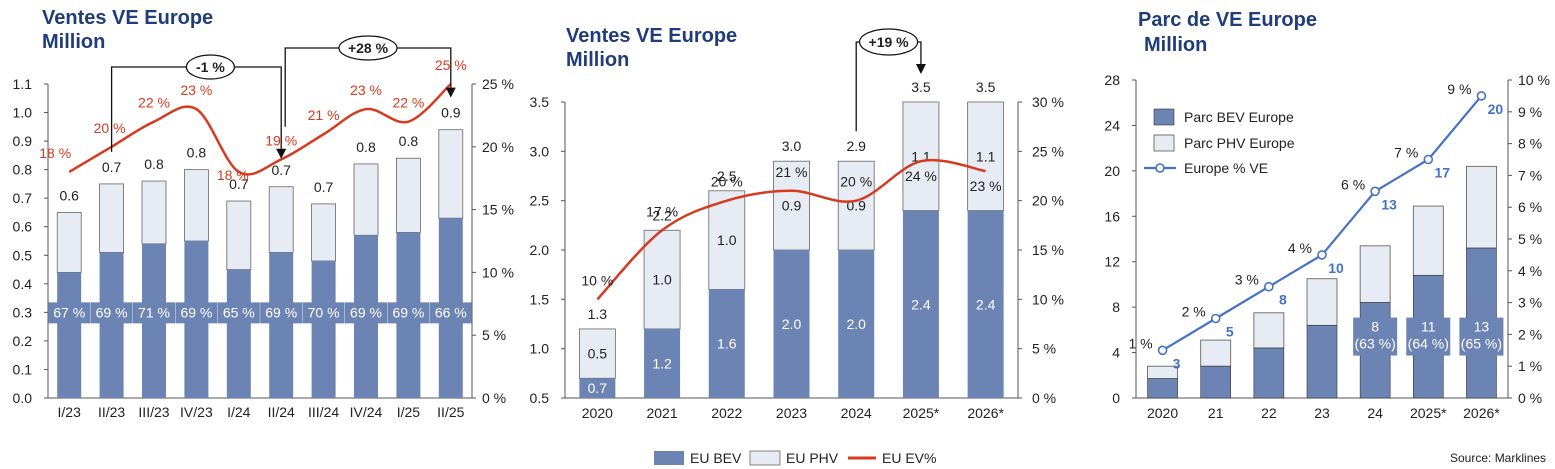 This screenshot has width=1555, height=469. What do you see at coordinates (921, 176) in the screenshot?
I see `chart2-ev-label: 24 %` at bounding box center [921, 176].